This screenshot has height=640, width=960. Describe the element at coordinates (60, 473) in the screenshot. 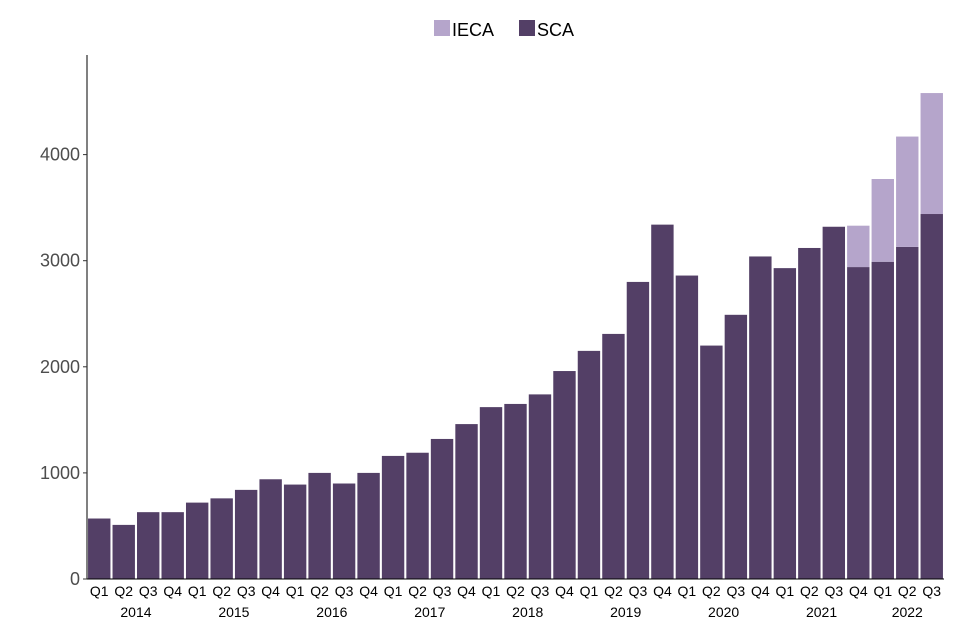

I see `y-tick-label: 1000` at that location.